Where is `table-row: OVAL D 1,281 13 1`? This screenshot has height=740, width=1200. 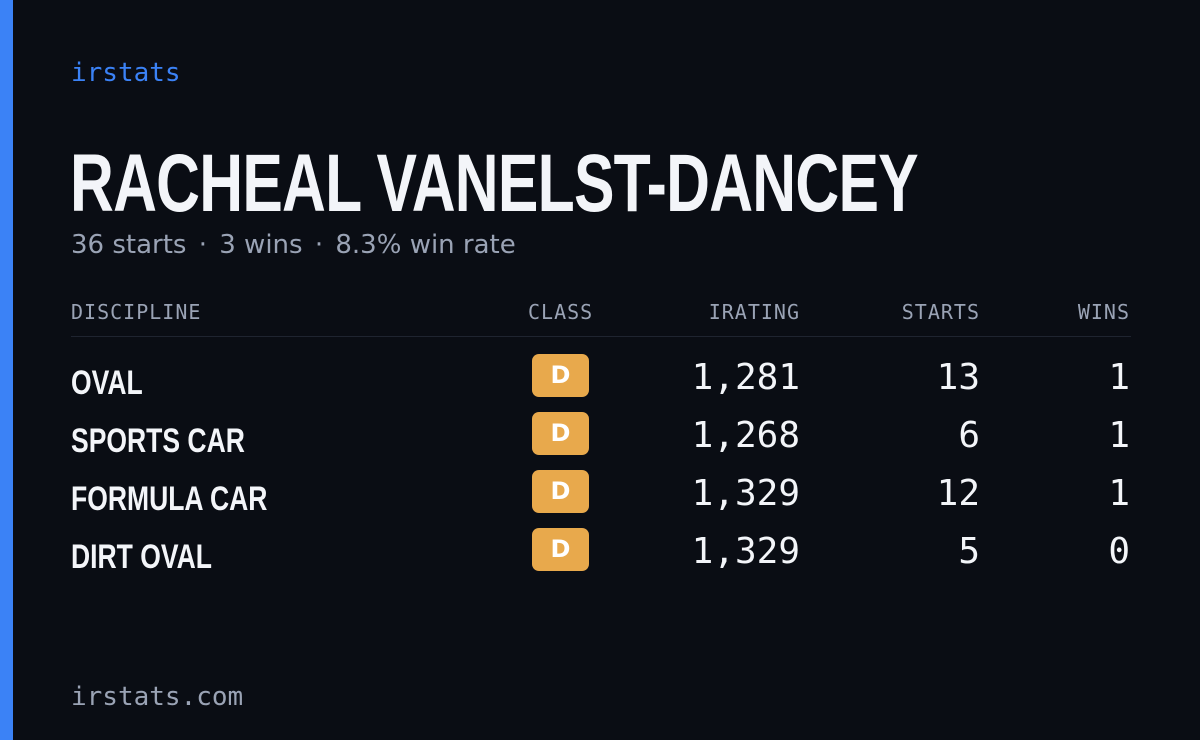
table-row: OVAL D 1,281 13 1 is located at coordinates (601, 382).